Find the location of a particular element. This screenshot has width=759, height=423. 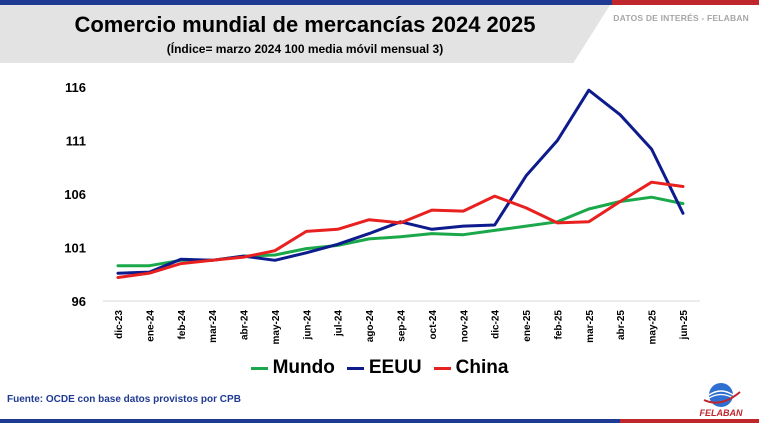

y-tick-label: 106 is located at coordinates (75, 194).